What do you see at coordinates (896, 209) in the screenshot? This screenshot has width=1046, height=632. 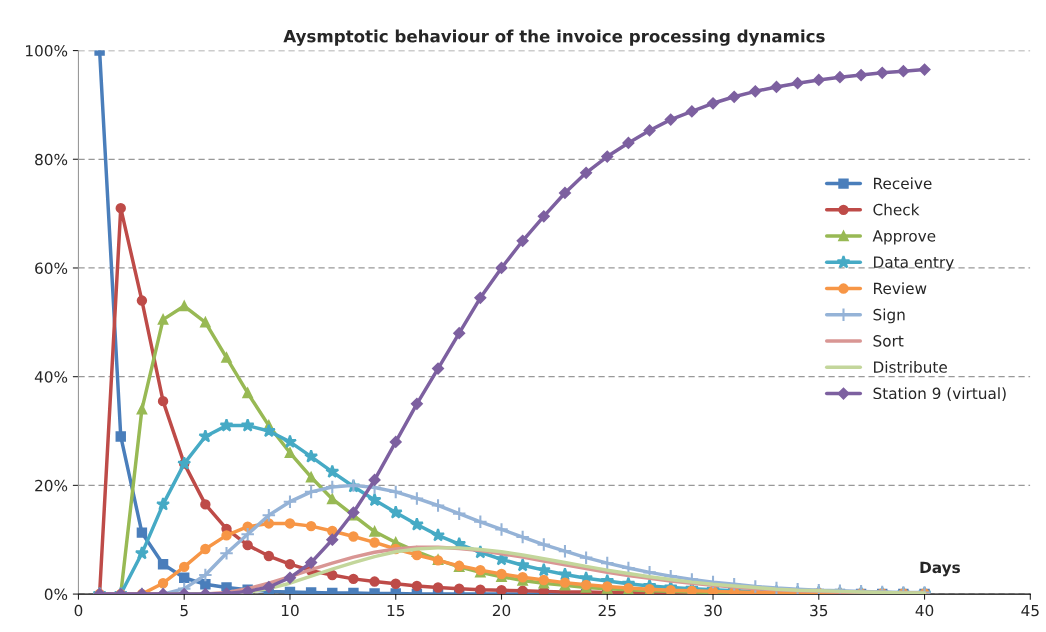 I see `legend-label: Check` at bounding box center [896, 209].